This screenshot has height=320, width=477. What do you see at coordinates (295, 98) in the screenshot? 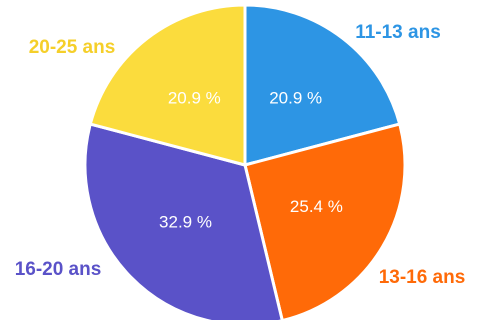
I see `slice-value-label-11-13-ans: 20.9 %` at bounding box center [295, 98].